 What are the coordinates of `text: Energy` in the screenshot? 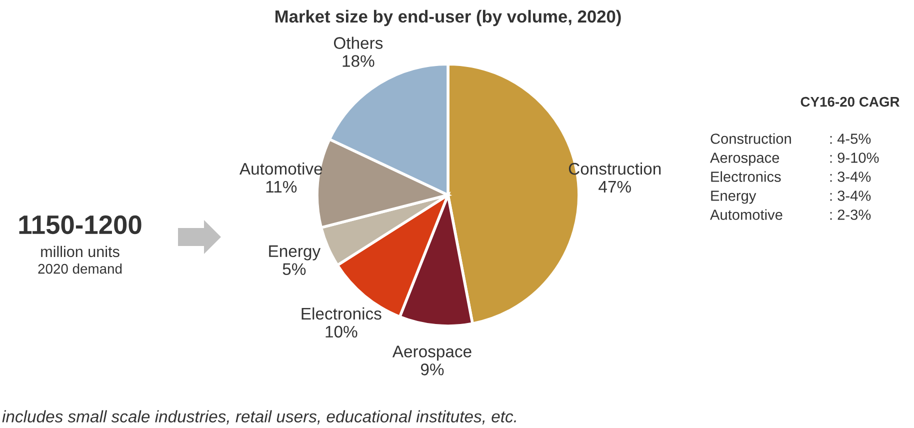 It's located at (733, 197).